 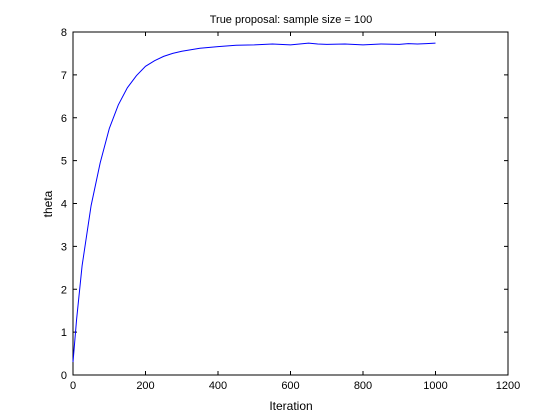 I want to click on y-tick-label: 5, so click(x=64, y=162).